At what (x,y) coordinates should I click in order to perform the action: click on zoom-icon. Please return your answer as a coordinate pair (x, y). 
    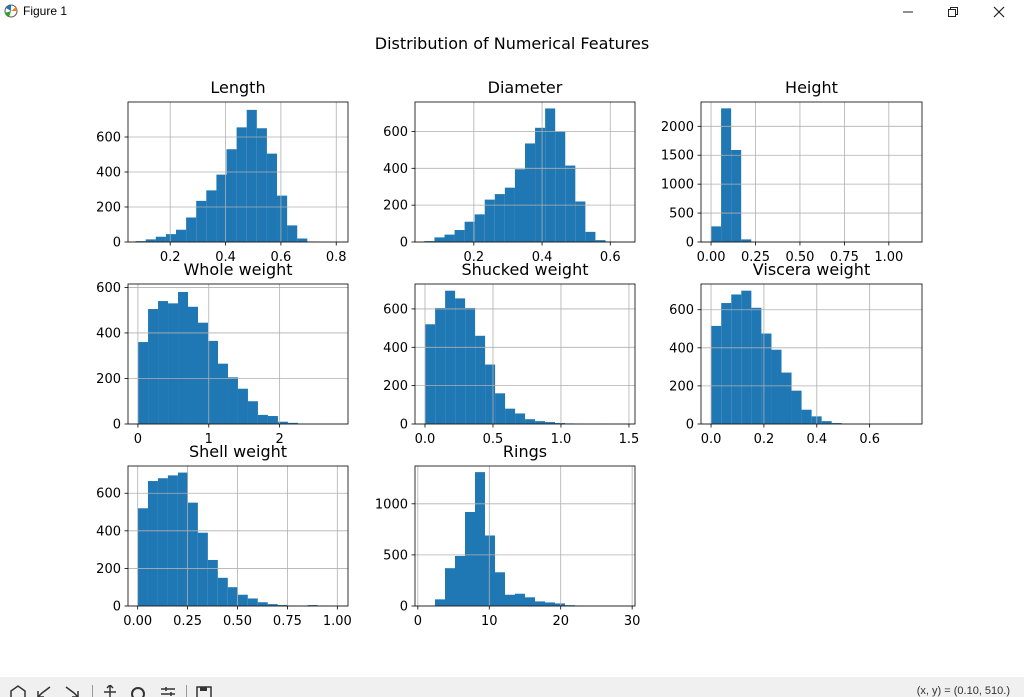
    Looking at the image, I should click on (138, 691).